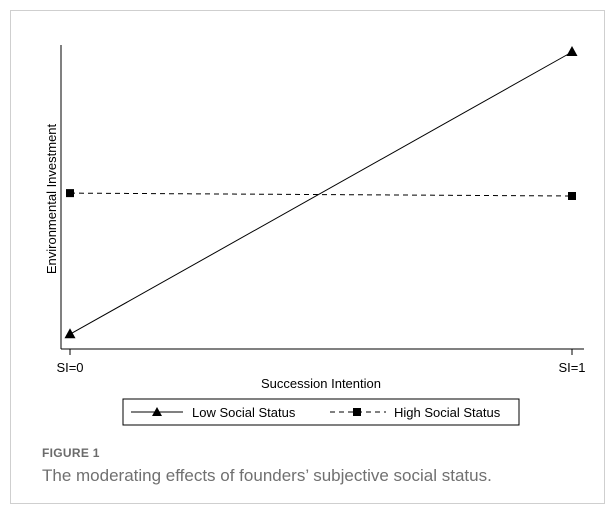 Image resolution: width=616 pixels, height=514 pixels. I want to click on legend: Low Social Status High Social Status, so click(321, 412).